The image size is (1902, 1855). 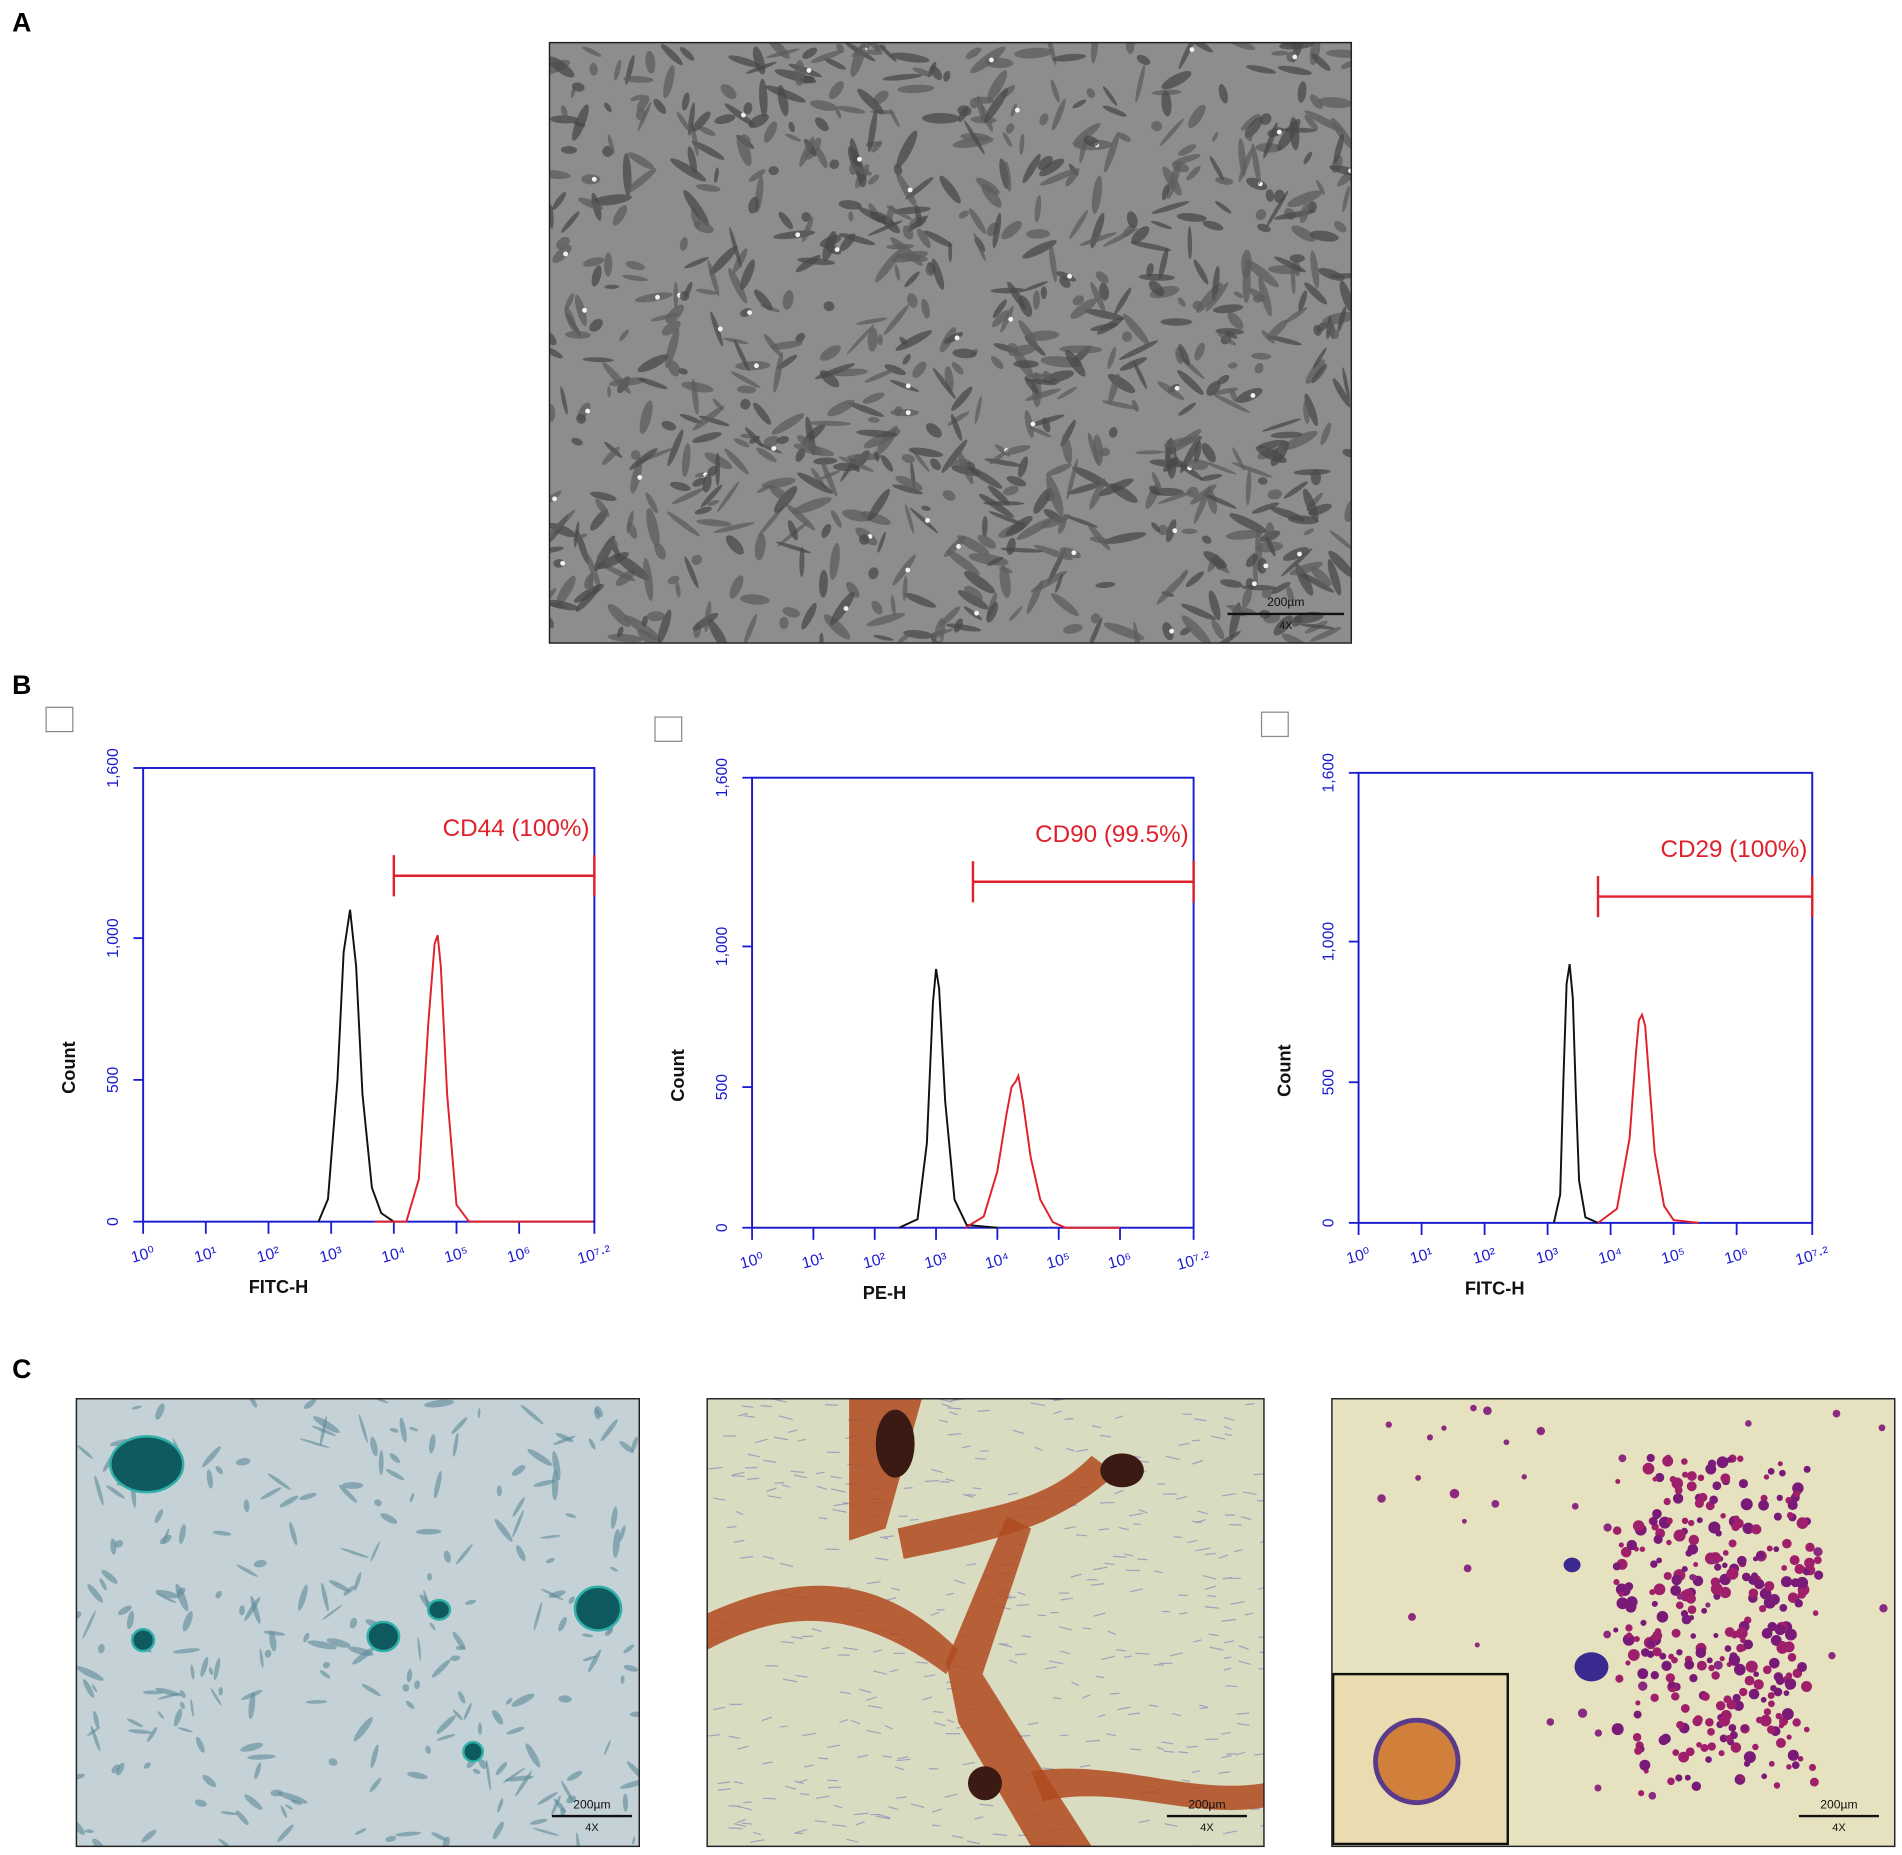 I want to click on image-border, so click(x=985, y=1623).